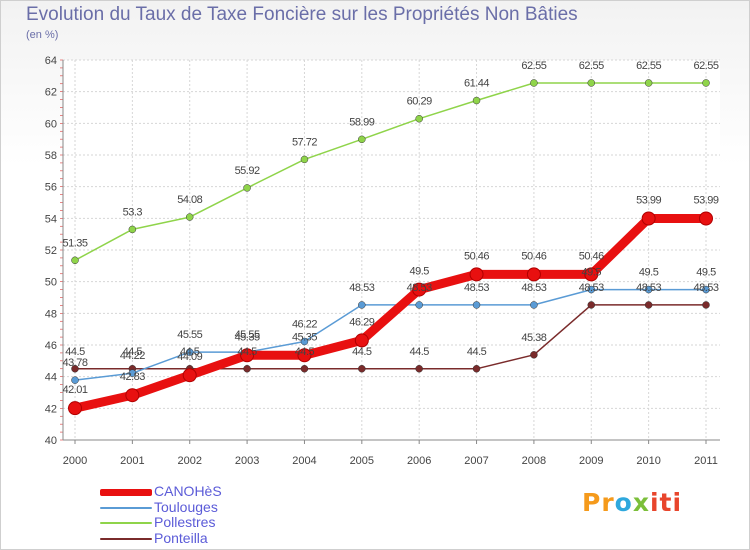 Image resolution: width=750 pixels, height=550 pixels. I want to click on data-label: 46.22, so click(304, 325).